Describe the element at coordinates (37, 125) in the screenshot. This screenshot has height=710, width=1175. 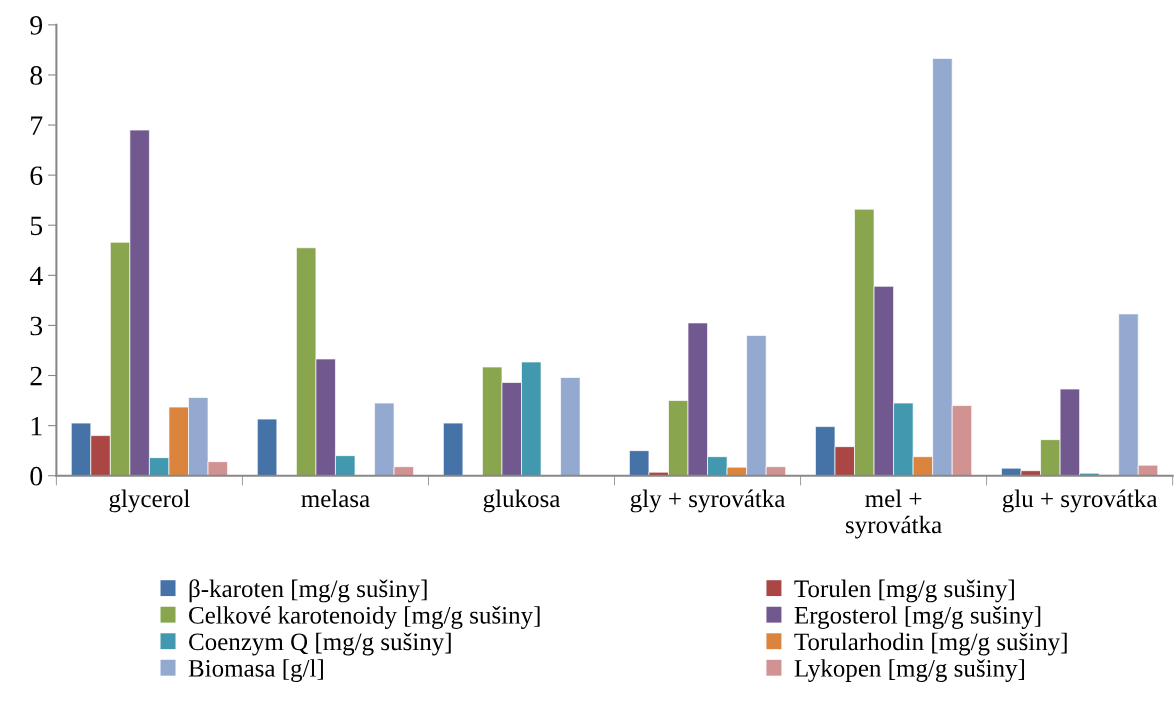
I see `y-tick-label: 7` at that location.